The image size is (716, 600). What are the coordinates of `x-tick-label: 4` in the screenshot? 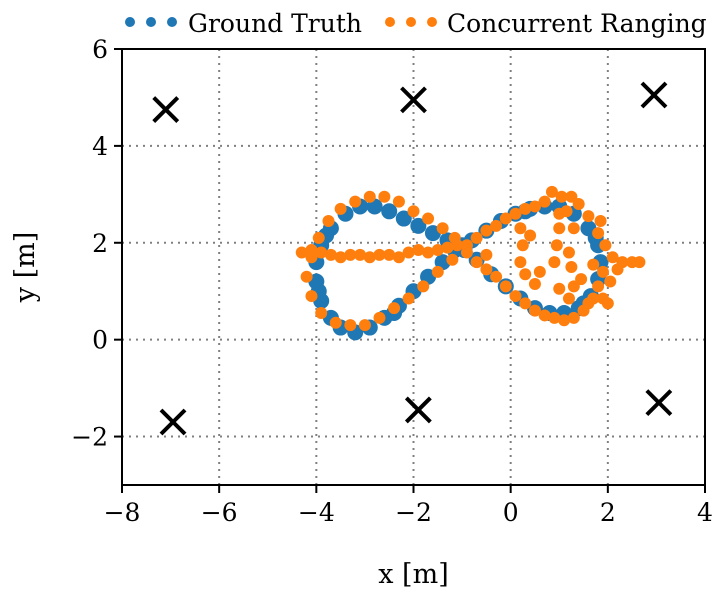 It's located at (705, 512).